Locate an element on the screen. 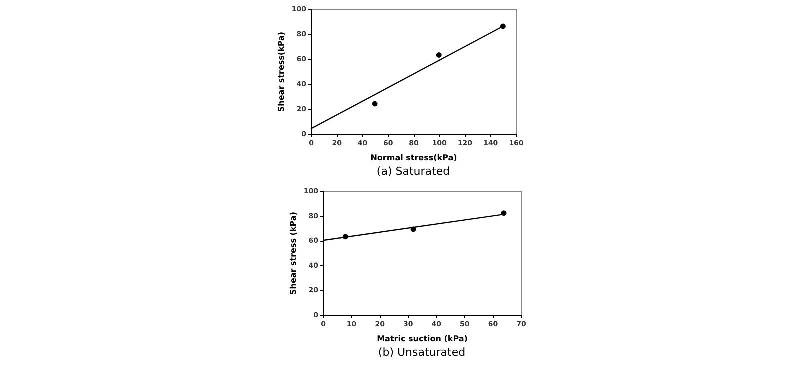 This screenshot has width=800, height=366. y-axis-title: Shear stress (kPa) is located at coordinates (293, 253).